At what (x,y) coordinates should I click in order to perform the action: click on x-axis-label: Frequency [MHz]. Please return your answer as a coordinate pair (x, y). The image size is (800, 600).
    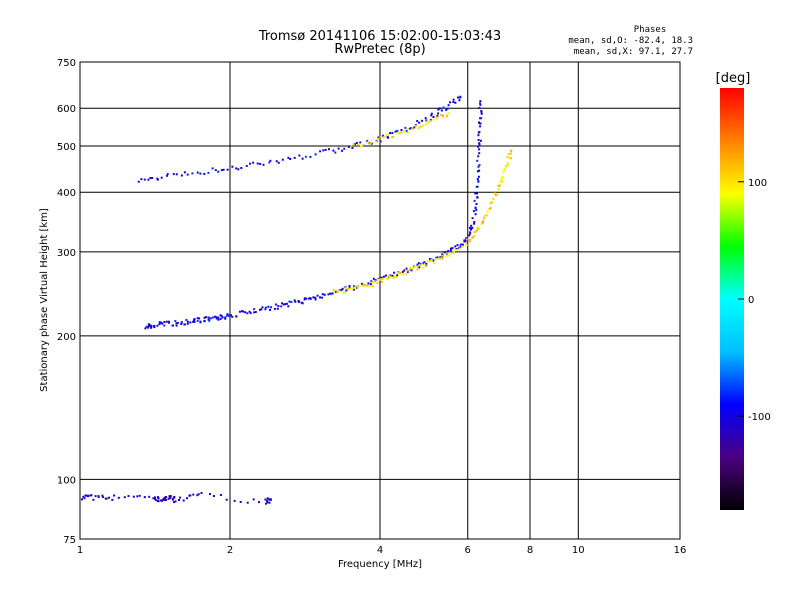
    Looking at the image, I should click on (380, 564).